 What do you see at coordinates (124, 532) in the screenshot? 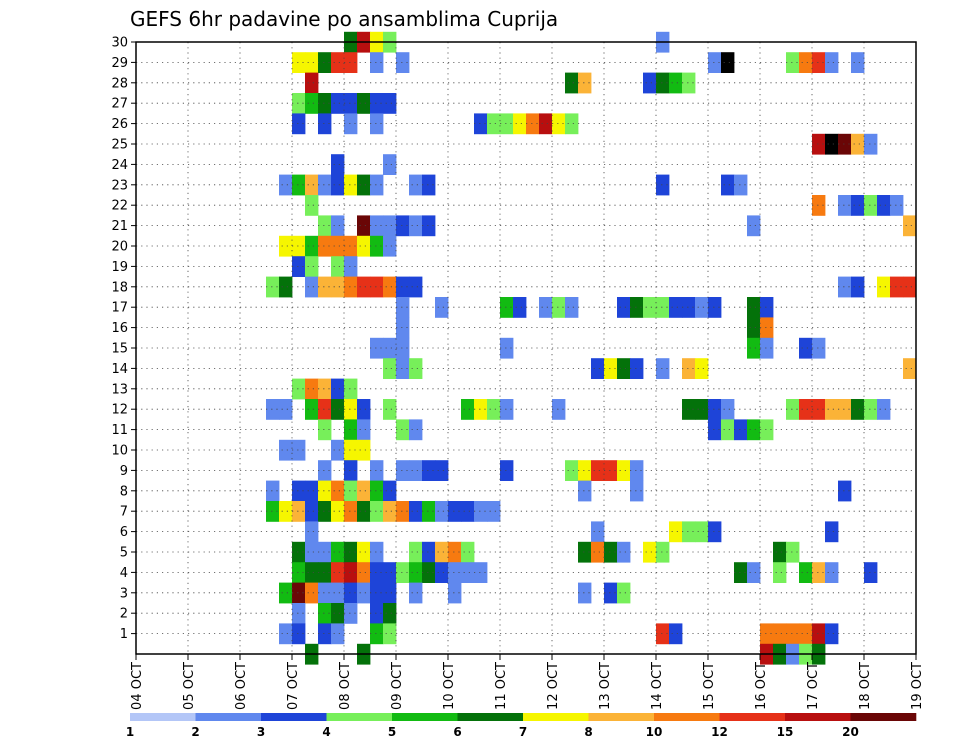
I see `y-tick-label: 6` at bounding box center [124, 532].